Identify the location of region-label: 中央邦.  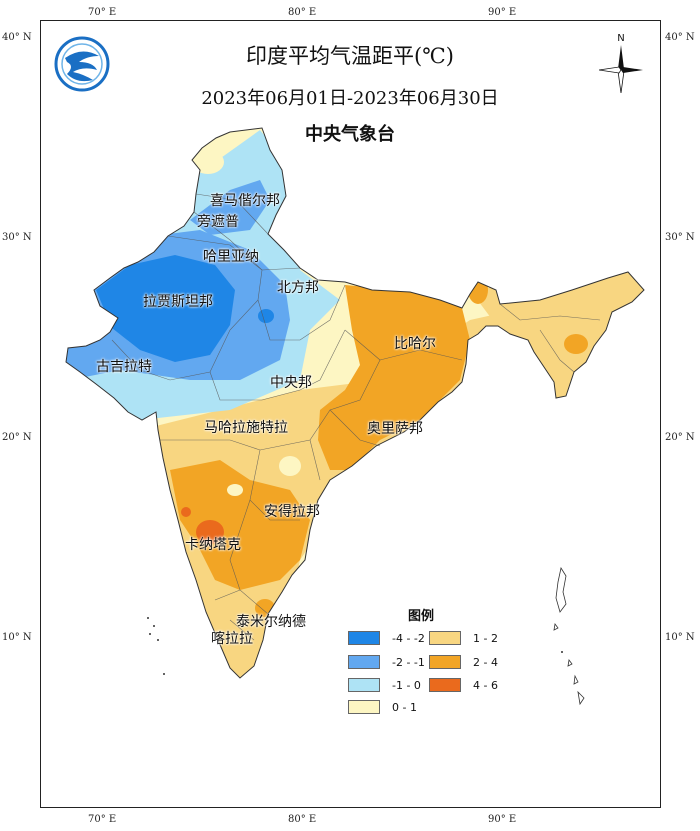
(291, 383).